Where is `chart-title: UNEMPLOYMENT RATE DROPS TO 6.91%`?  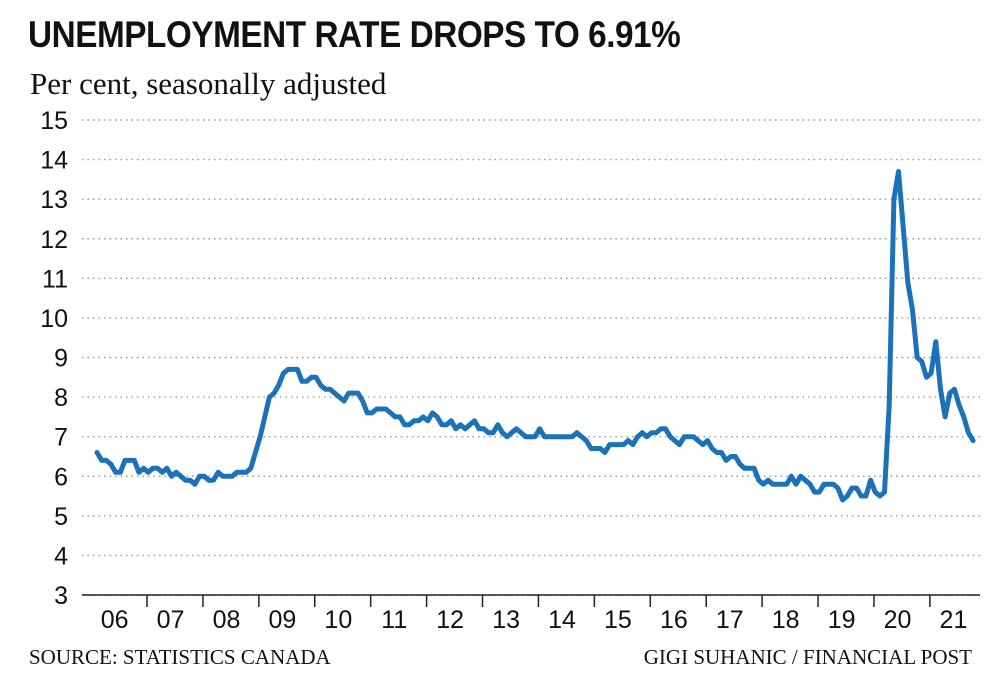 chart-title: UNEMPLOYMENT RATE DROPS TO 6.91% is located at coordinates (354, 34).